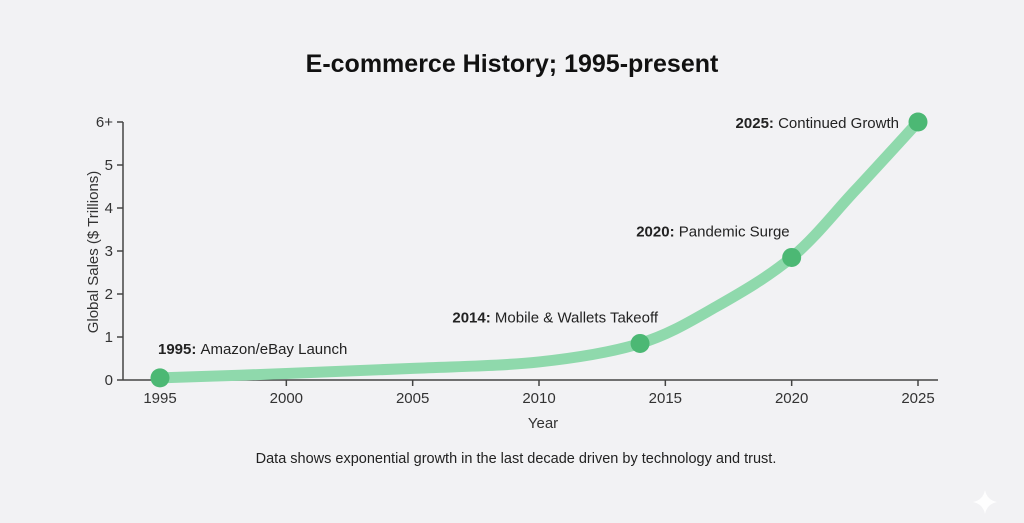 The width and height of the screenshot is (1024, 523). Describe the element at coordinates (473, 317) in the screenshot. I see `annotation-year: 2014:` at that location.